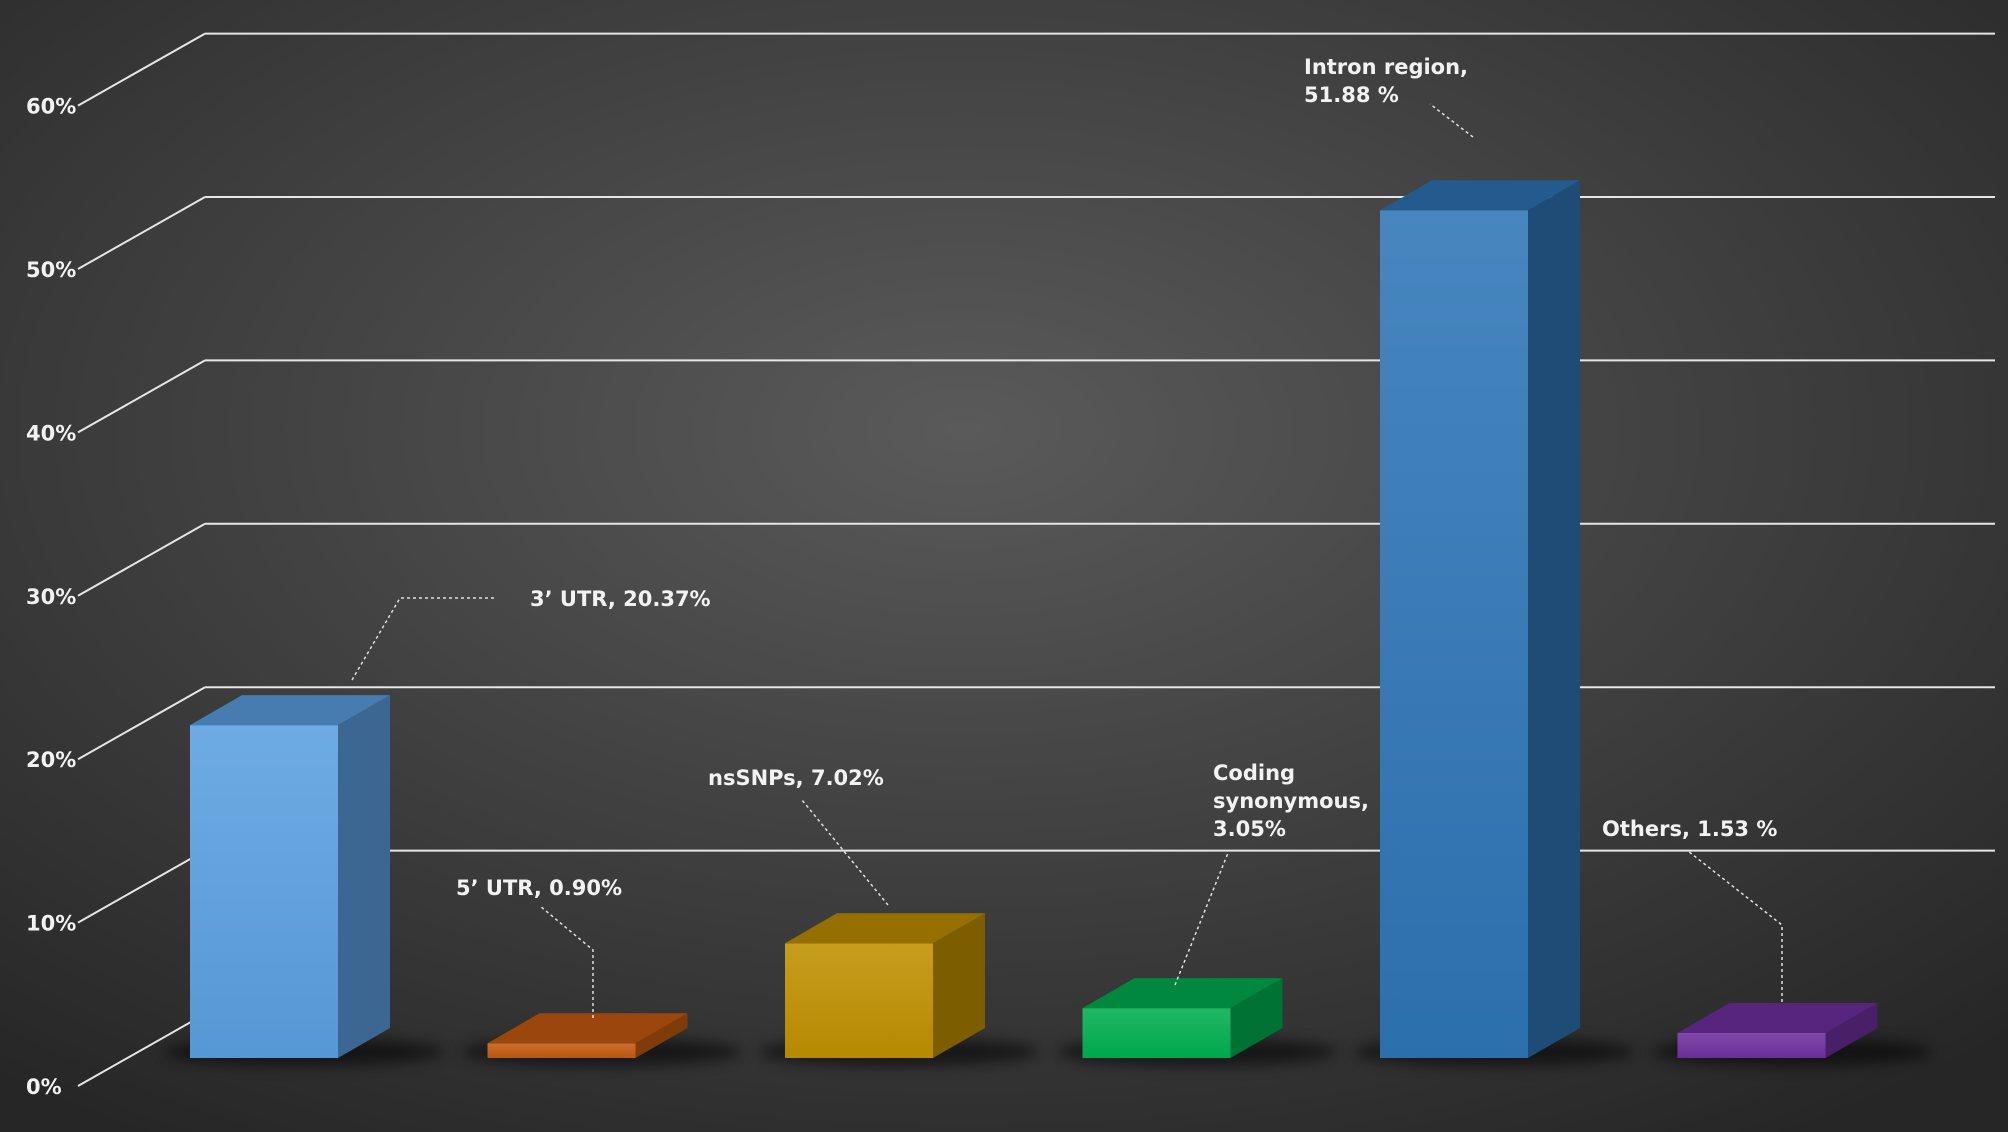 The image size is (2008, 1132). I want to click on data-label-text: 3.05%, so click(1249, 829).